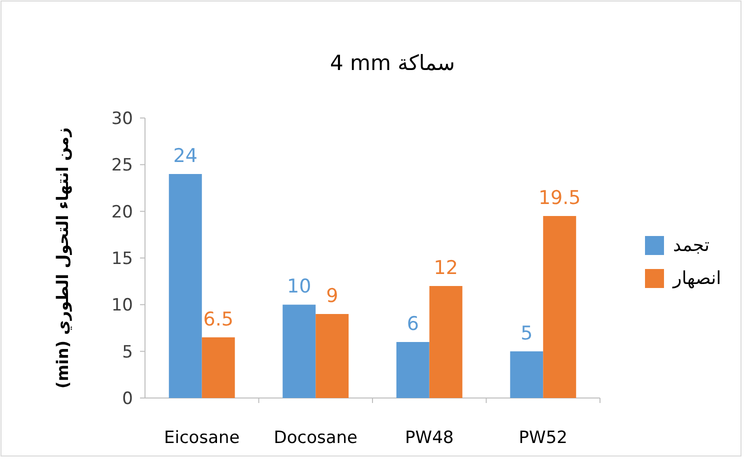  I want to click on data-label: 6, so click(412, 324).